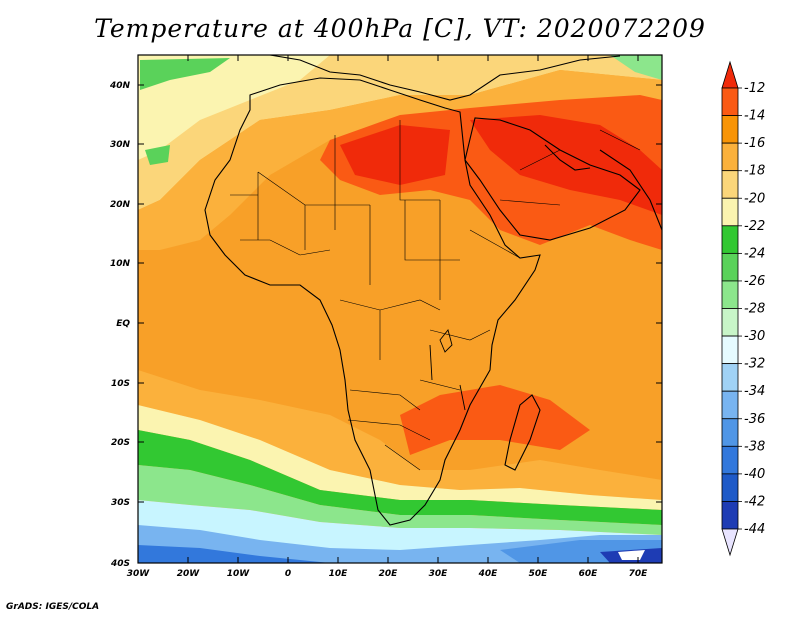  Describe the element at coordinates (123, 324) in the screenshot. I see `lat-label: EQ` at that location.